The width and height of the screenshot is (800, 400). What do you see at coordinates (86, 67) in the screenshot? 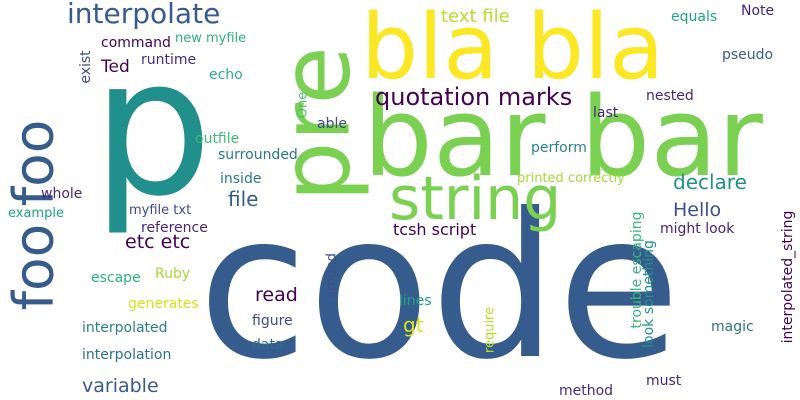
I see `word-cloud-word: exist` at bounding box center [86, 67].